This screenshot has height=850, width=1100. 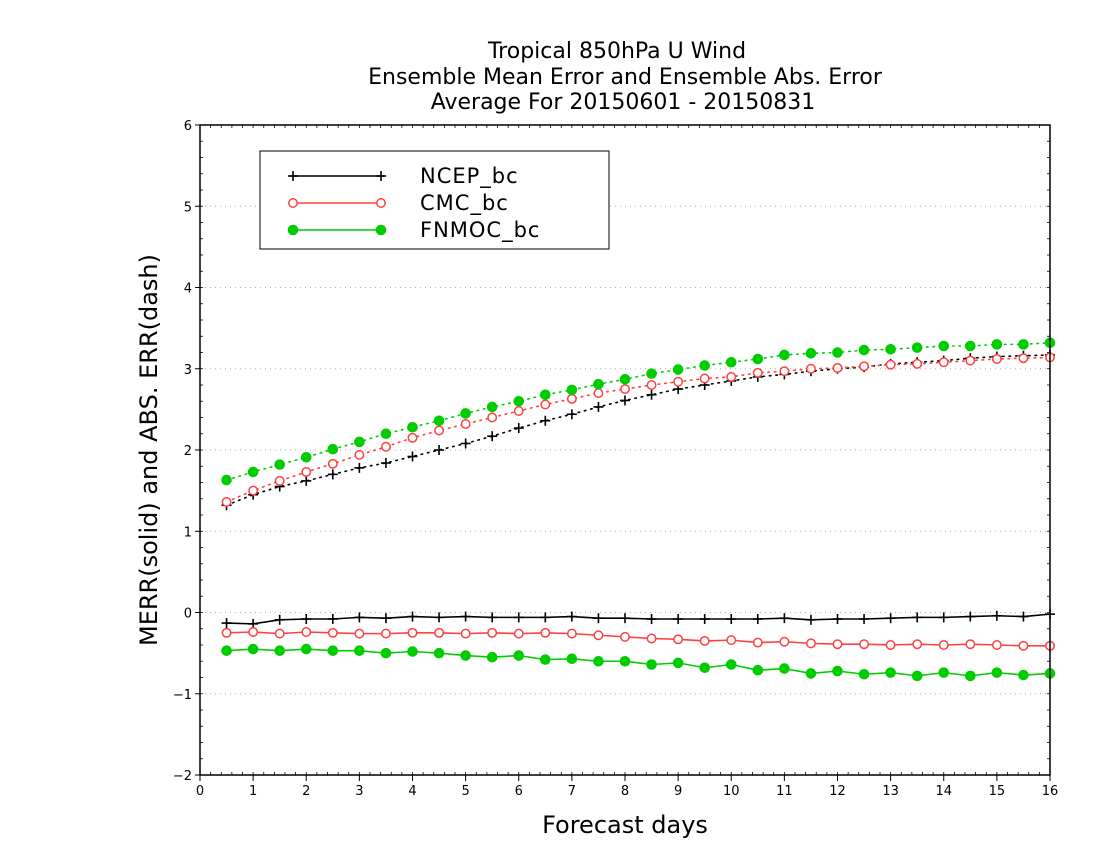 What do you see at coordinates (572, 791) in the screenshot?
I see `x-tick-label: 7` at bounding box center [572, 791].